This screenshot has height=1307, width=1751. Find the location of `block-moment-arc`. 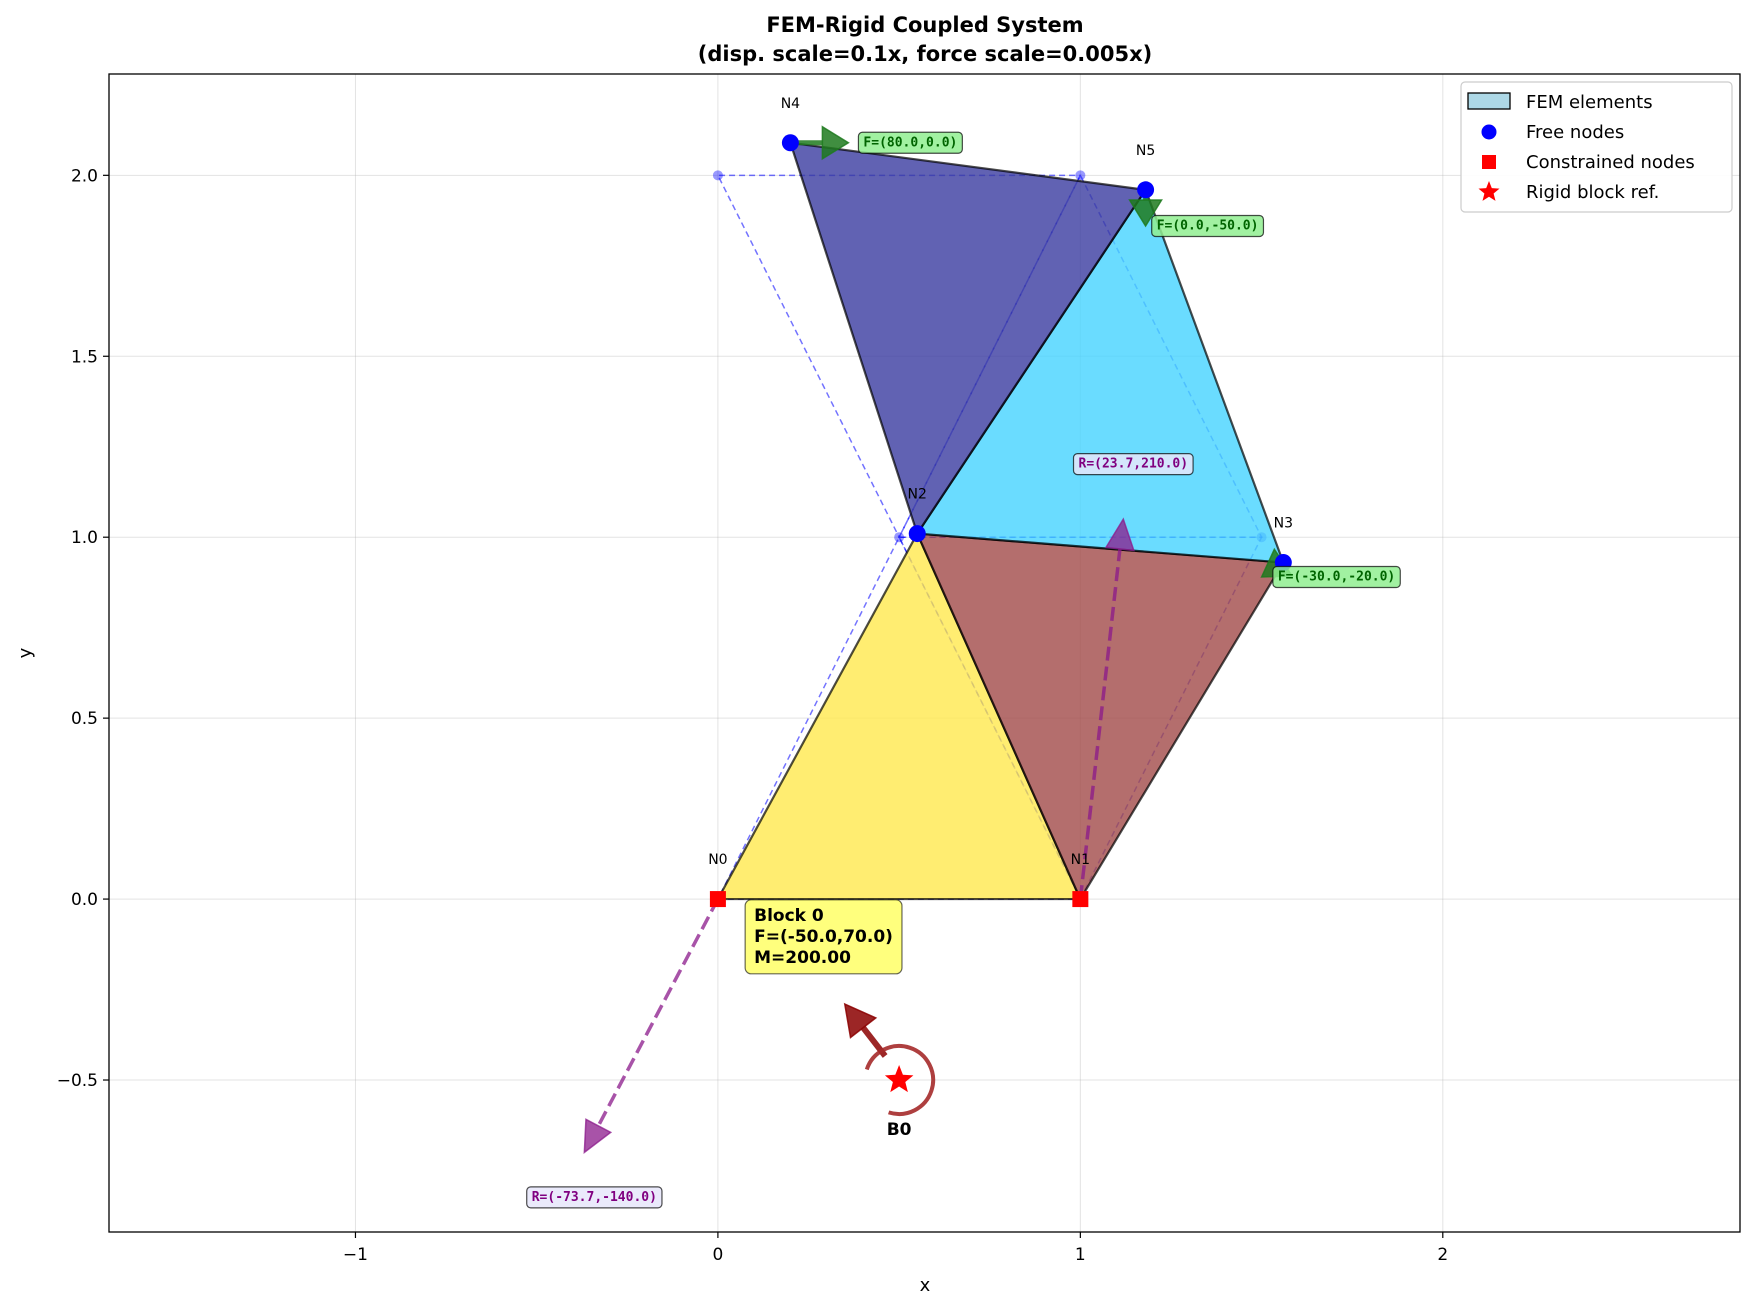

block-moment-arc is located at coordinates (900, 1080).